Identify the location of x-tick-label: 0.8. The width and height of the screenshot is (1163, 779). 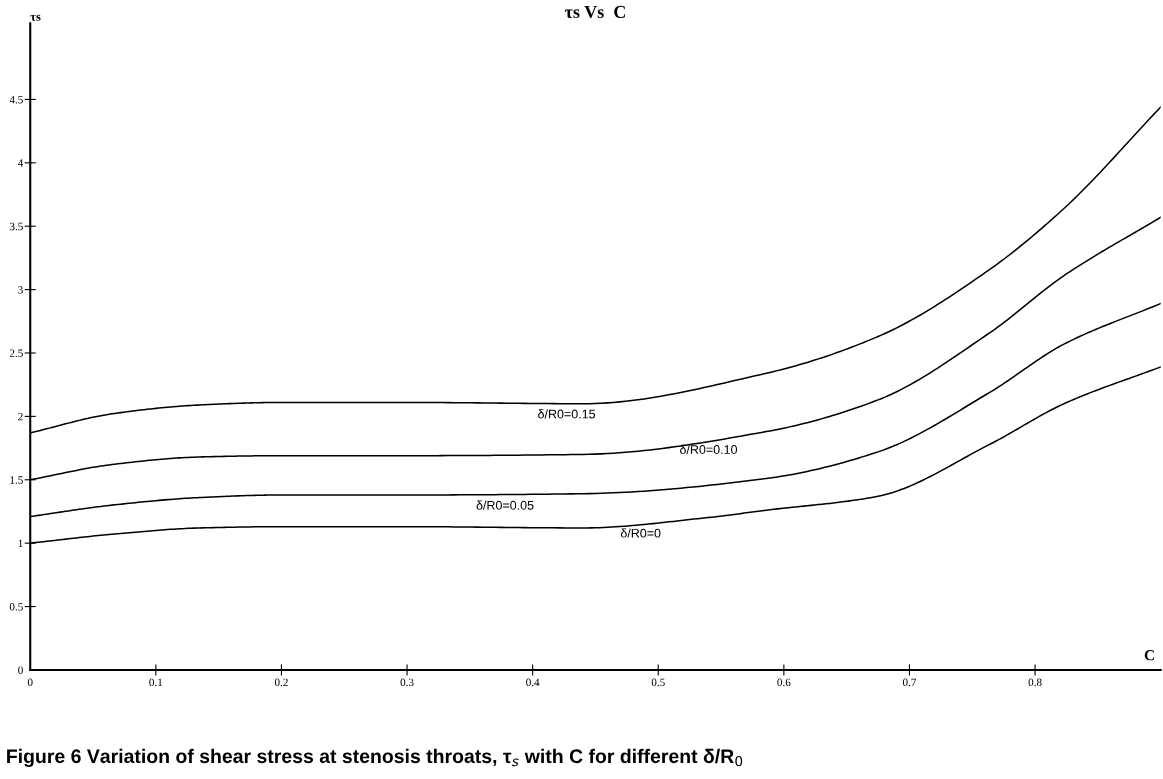
(1035, 682).